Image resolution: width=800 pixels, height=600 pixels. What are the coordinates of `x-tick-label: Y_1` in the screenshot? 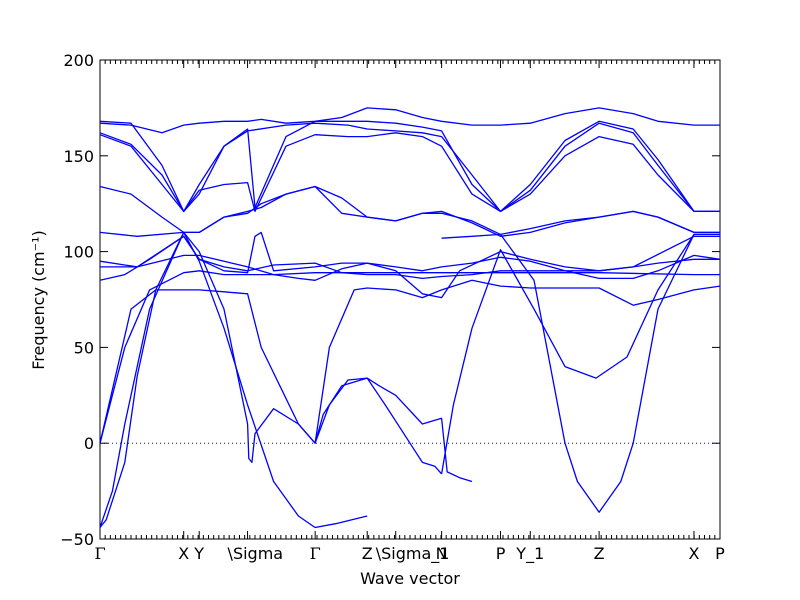 It's located at (529, 554).